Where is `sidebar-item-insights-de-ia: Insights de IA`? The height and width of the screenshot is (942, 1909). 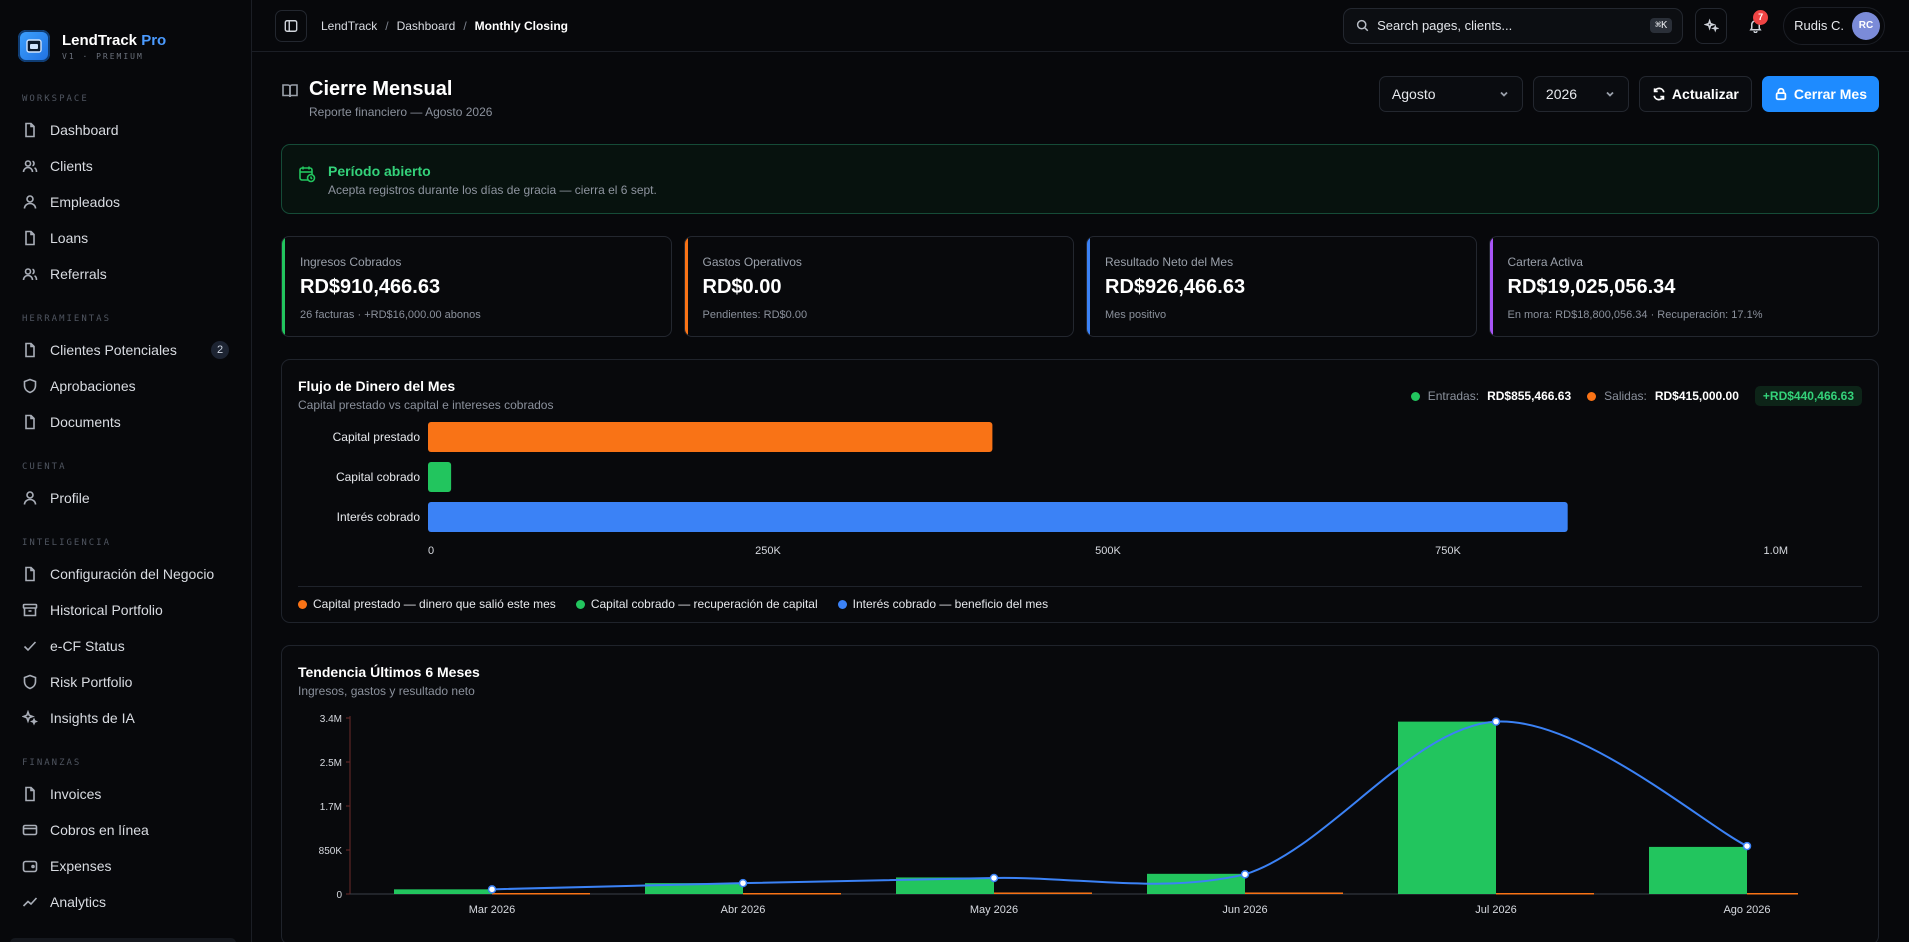
sidebar-item-insights-de-ia: Insights de IA is located at coordinates (125, 718).